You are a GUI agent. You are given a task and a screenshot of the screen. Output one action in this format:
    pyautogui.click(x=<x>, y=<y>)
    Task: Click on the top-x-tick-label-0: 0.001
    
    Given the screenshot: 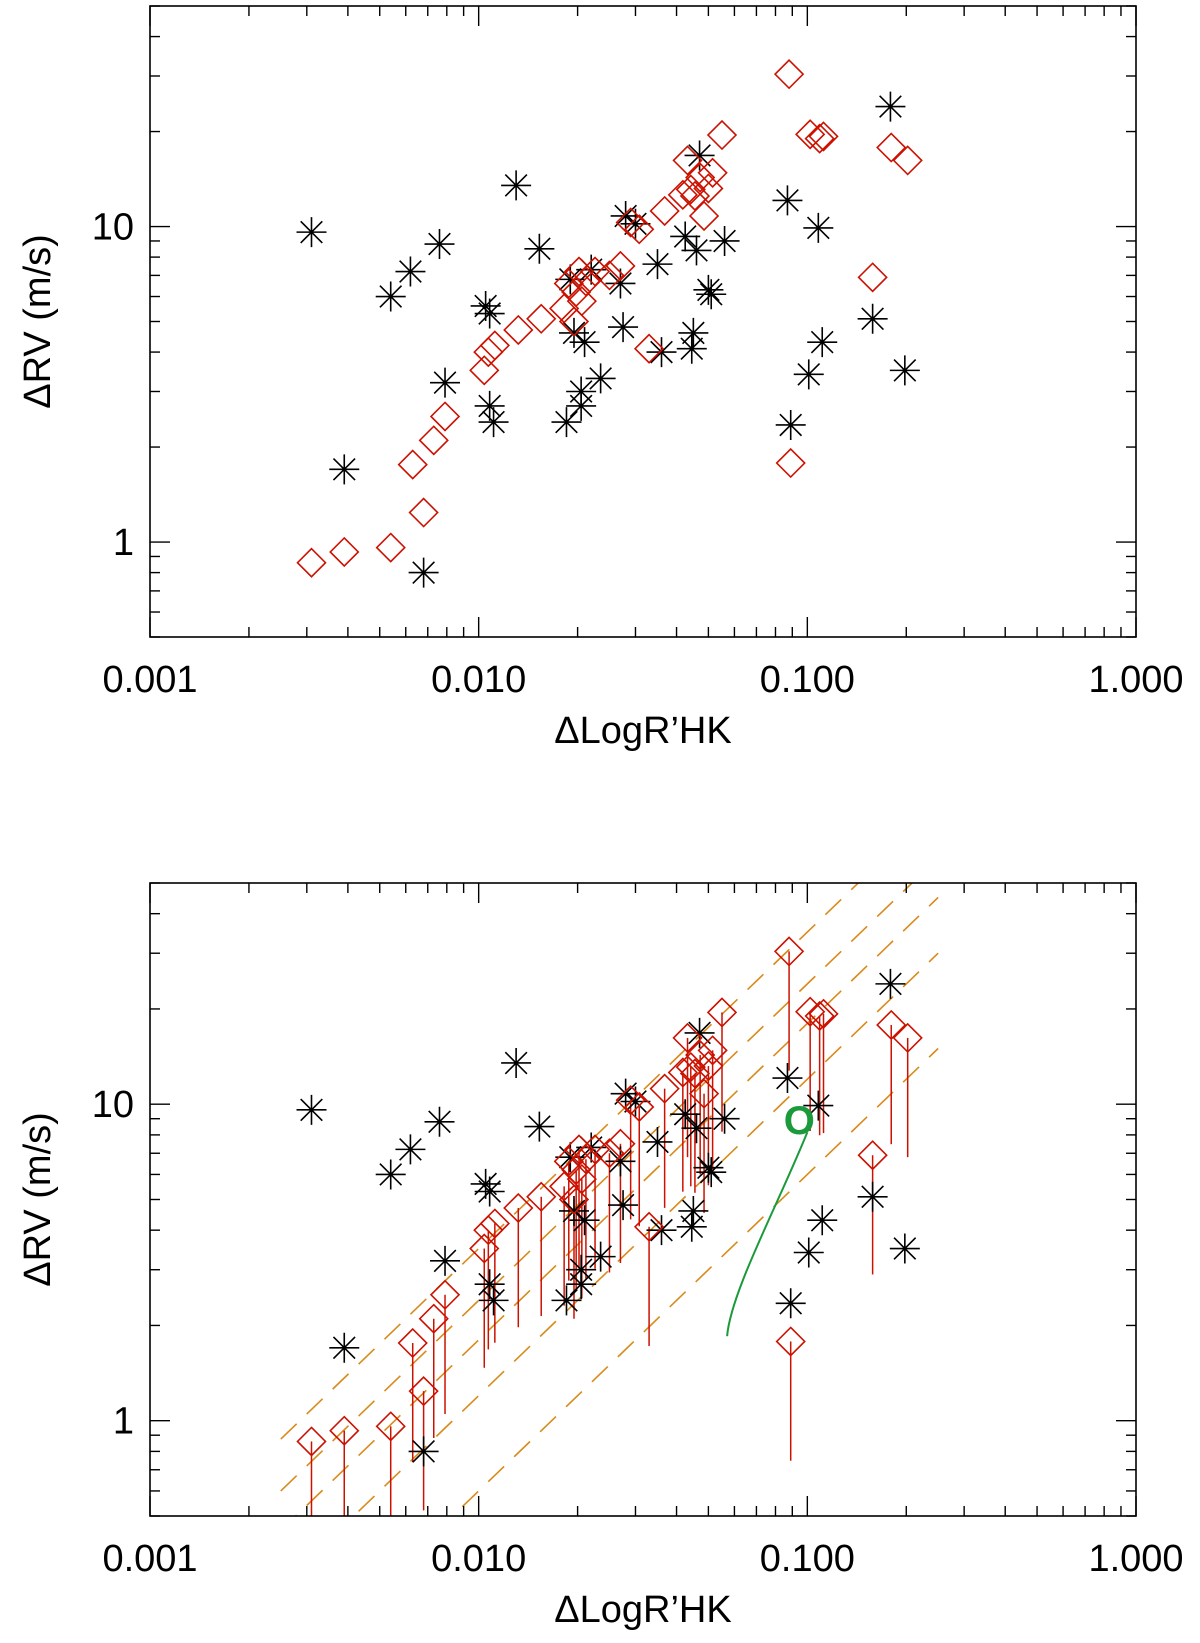 What is the action you would take?
    pyautogui.click(x=149, y=680)
    